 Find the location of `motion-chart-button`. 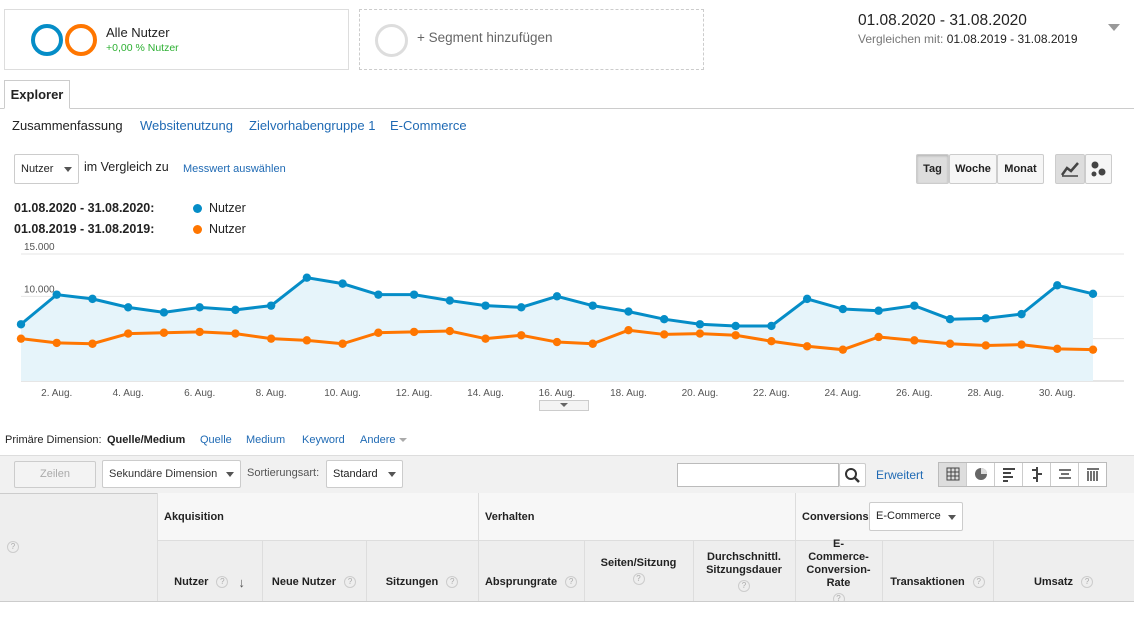

motion-chart-button is located at coordinates (1098, 169).